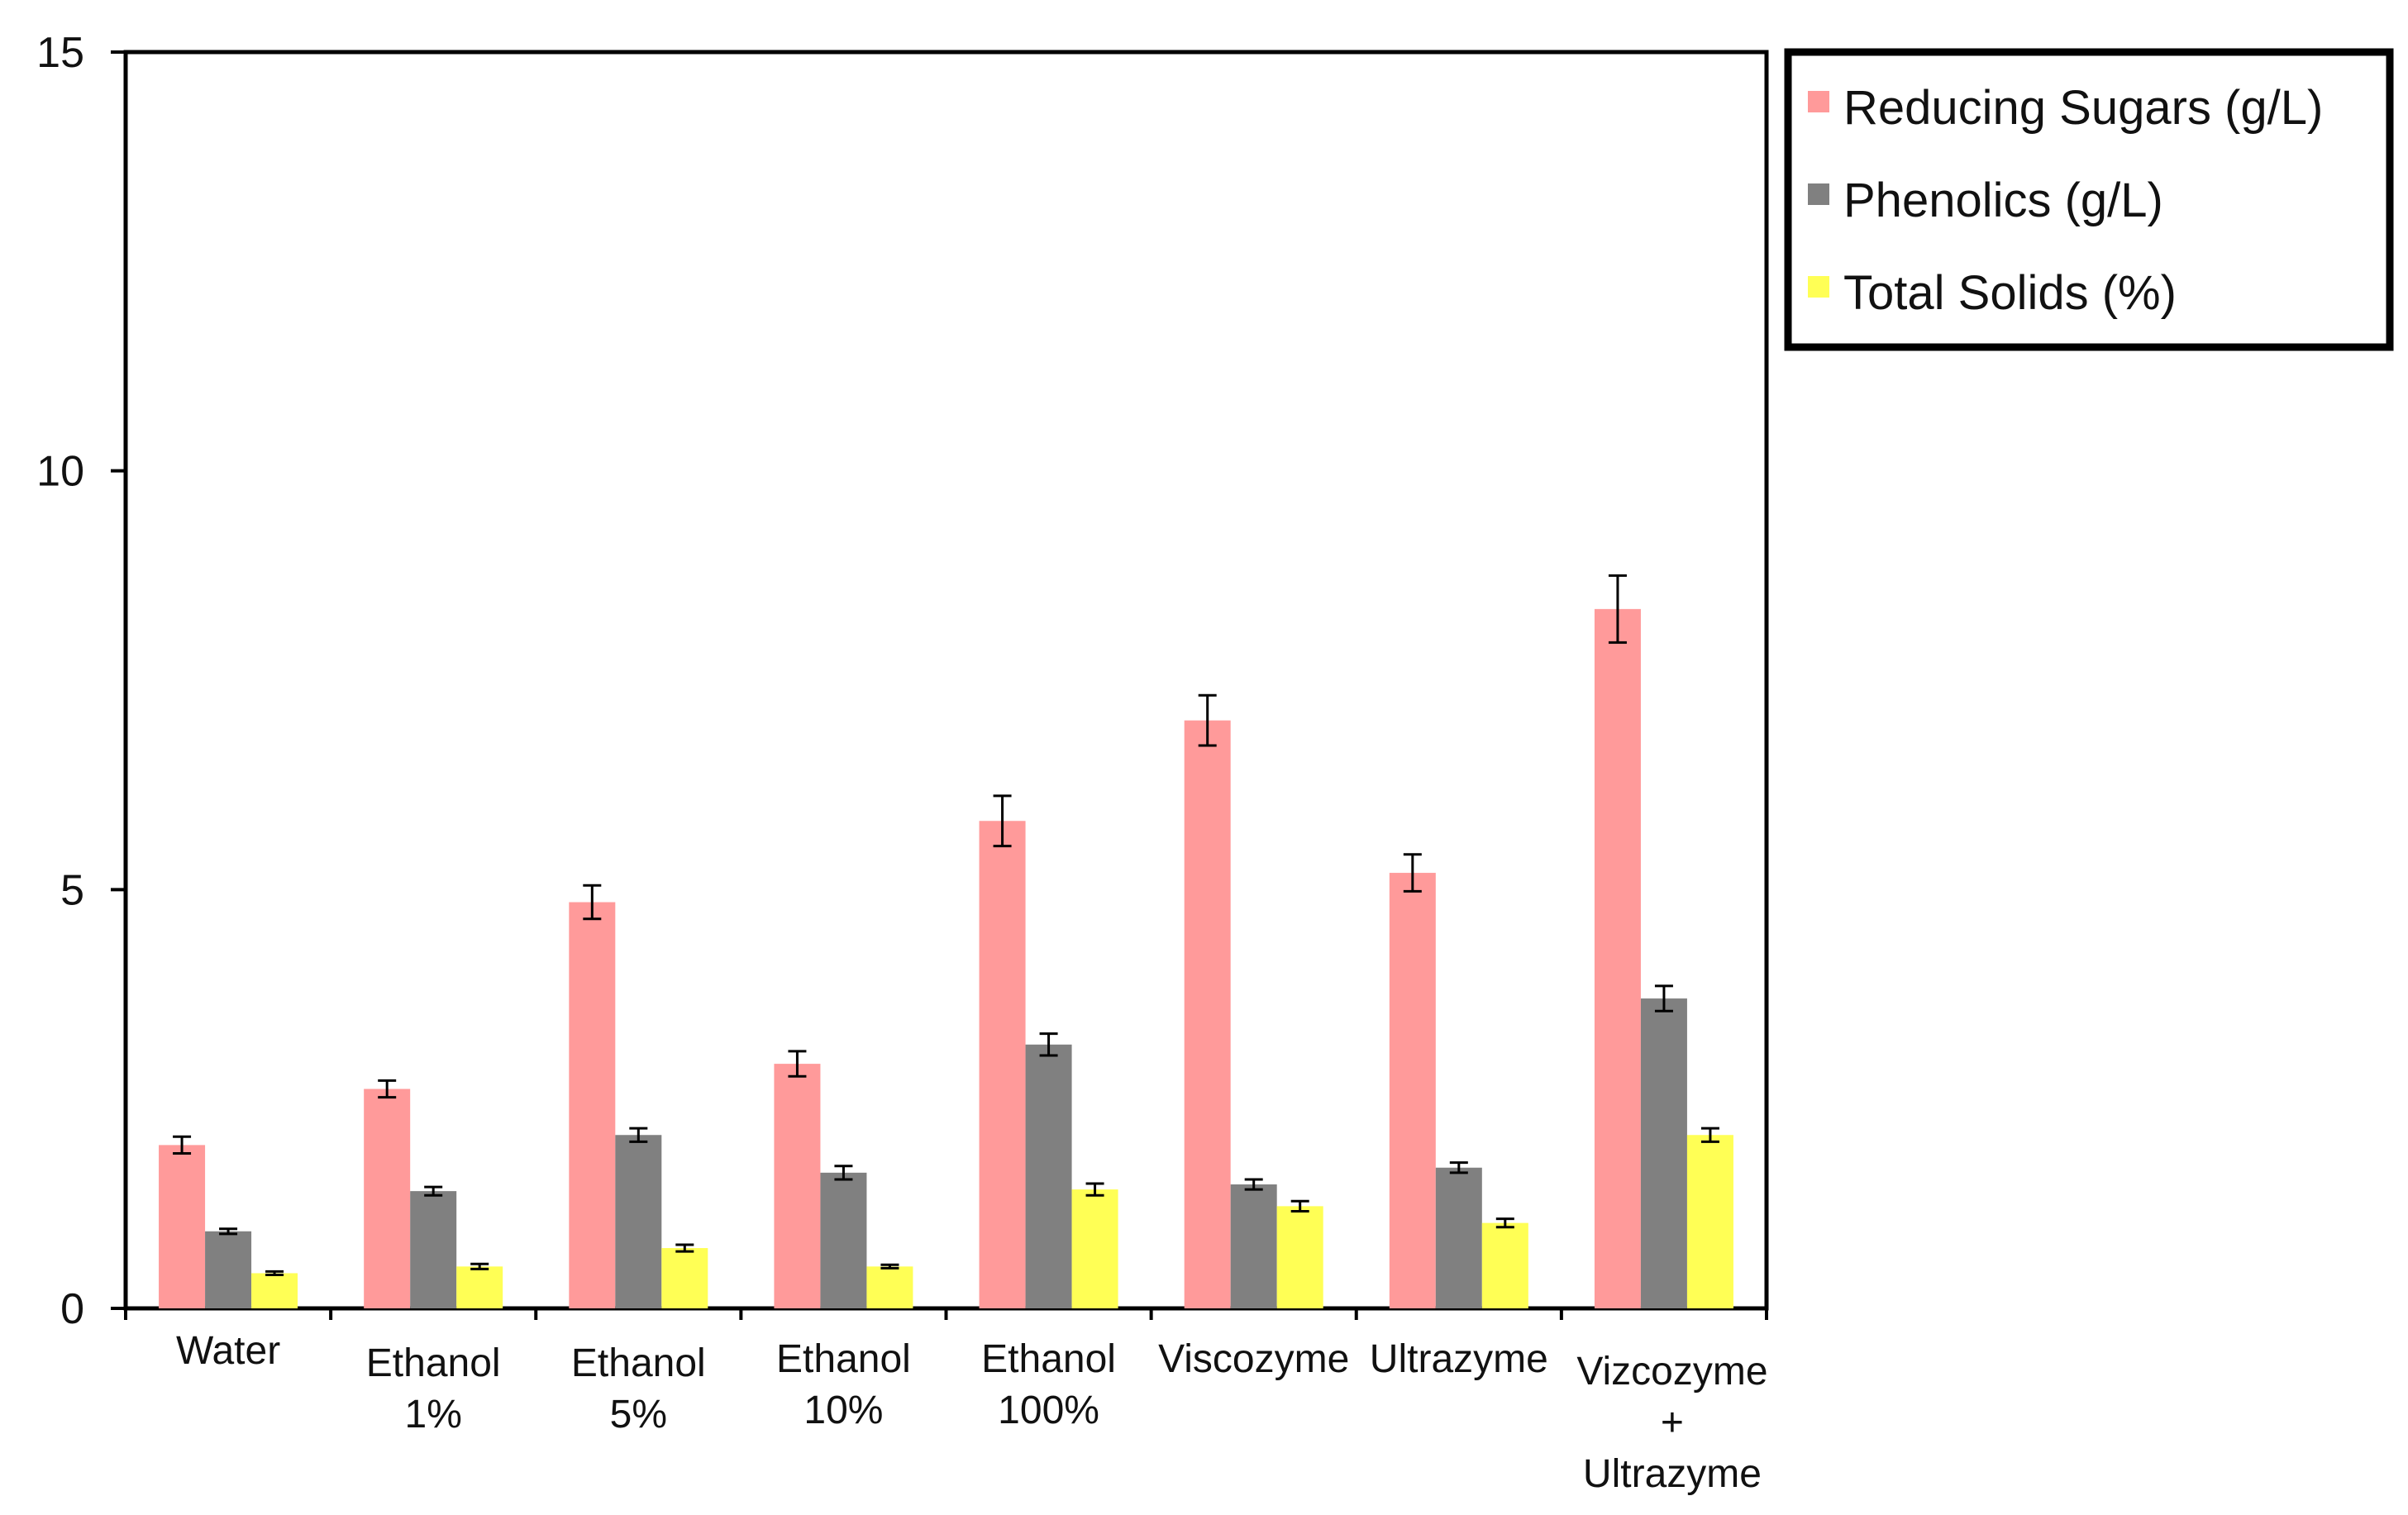 Image resolution: width=2408 pixels, height=1515 pixels. I want to click on y-tick-label: 0, so click(72, 1309).